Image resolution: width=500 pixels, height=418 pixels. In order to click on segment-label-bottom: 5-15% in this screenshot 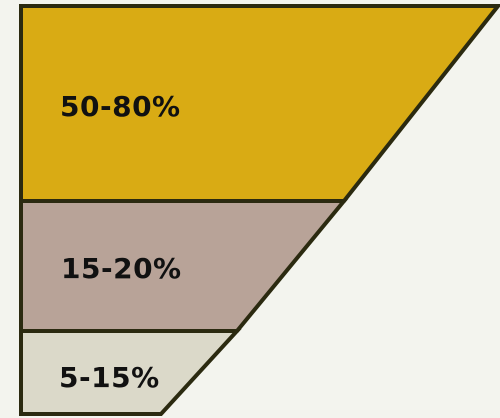, I will do `click(109, 377)`.